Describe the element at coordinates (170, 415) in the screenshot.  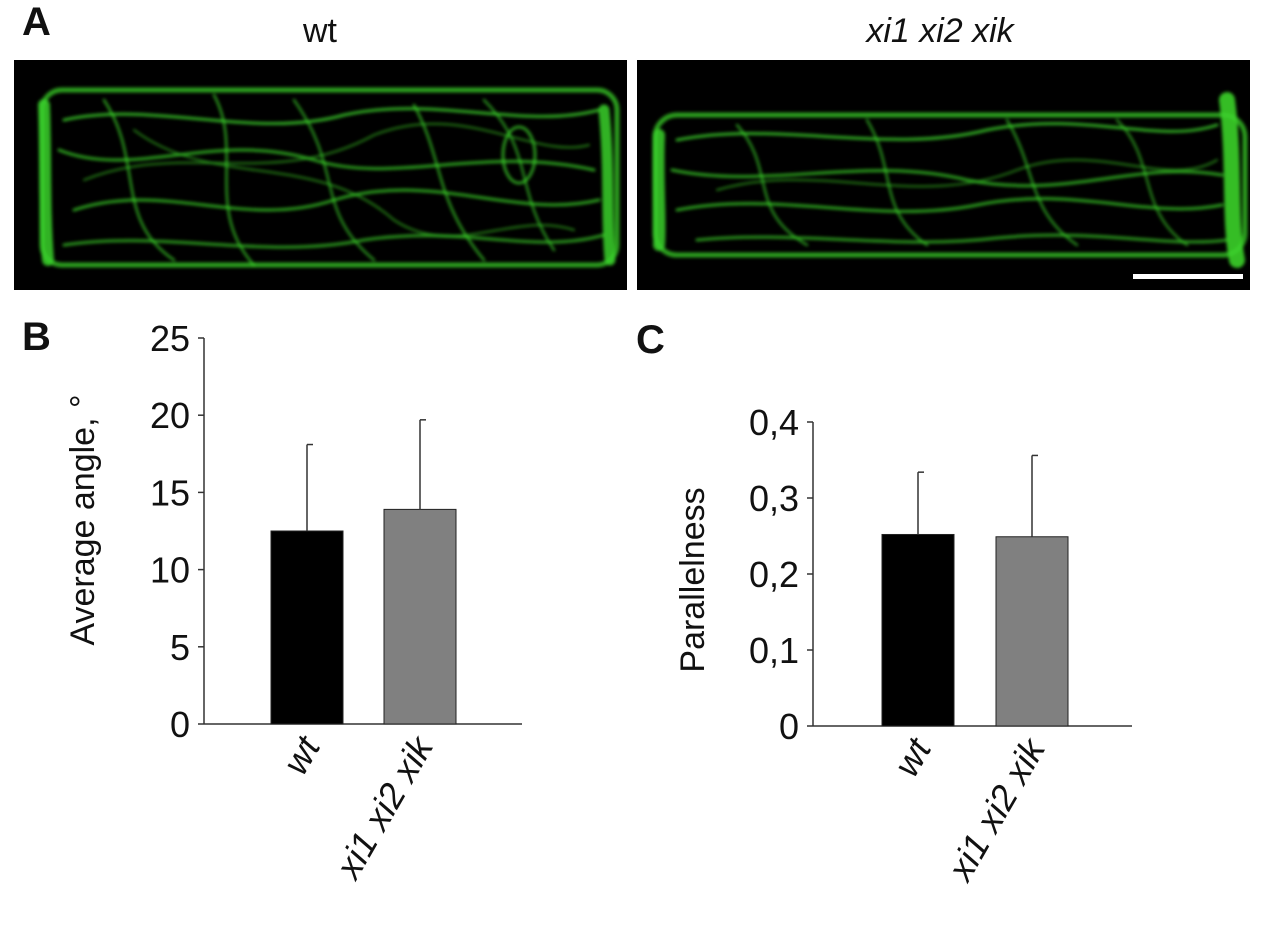
I see `y-tick-label: 20` at that location.